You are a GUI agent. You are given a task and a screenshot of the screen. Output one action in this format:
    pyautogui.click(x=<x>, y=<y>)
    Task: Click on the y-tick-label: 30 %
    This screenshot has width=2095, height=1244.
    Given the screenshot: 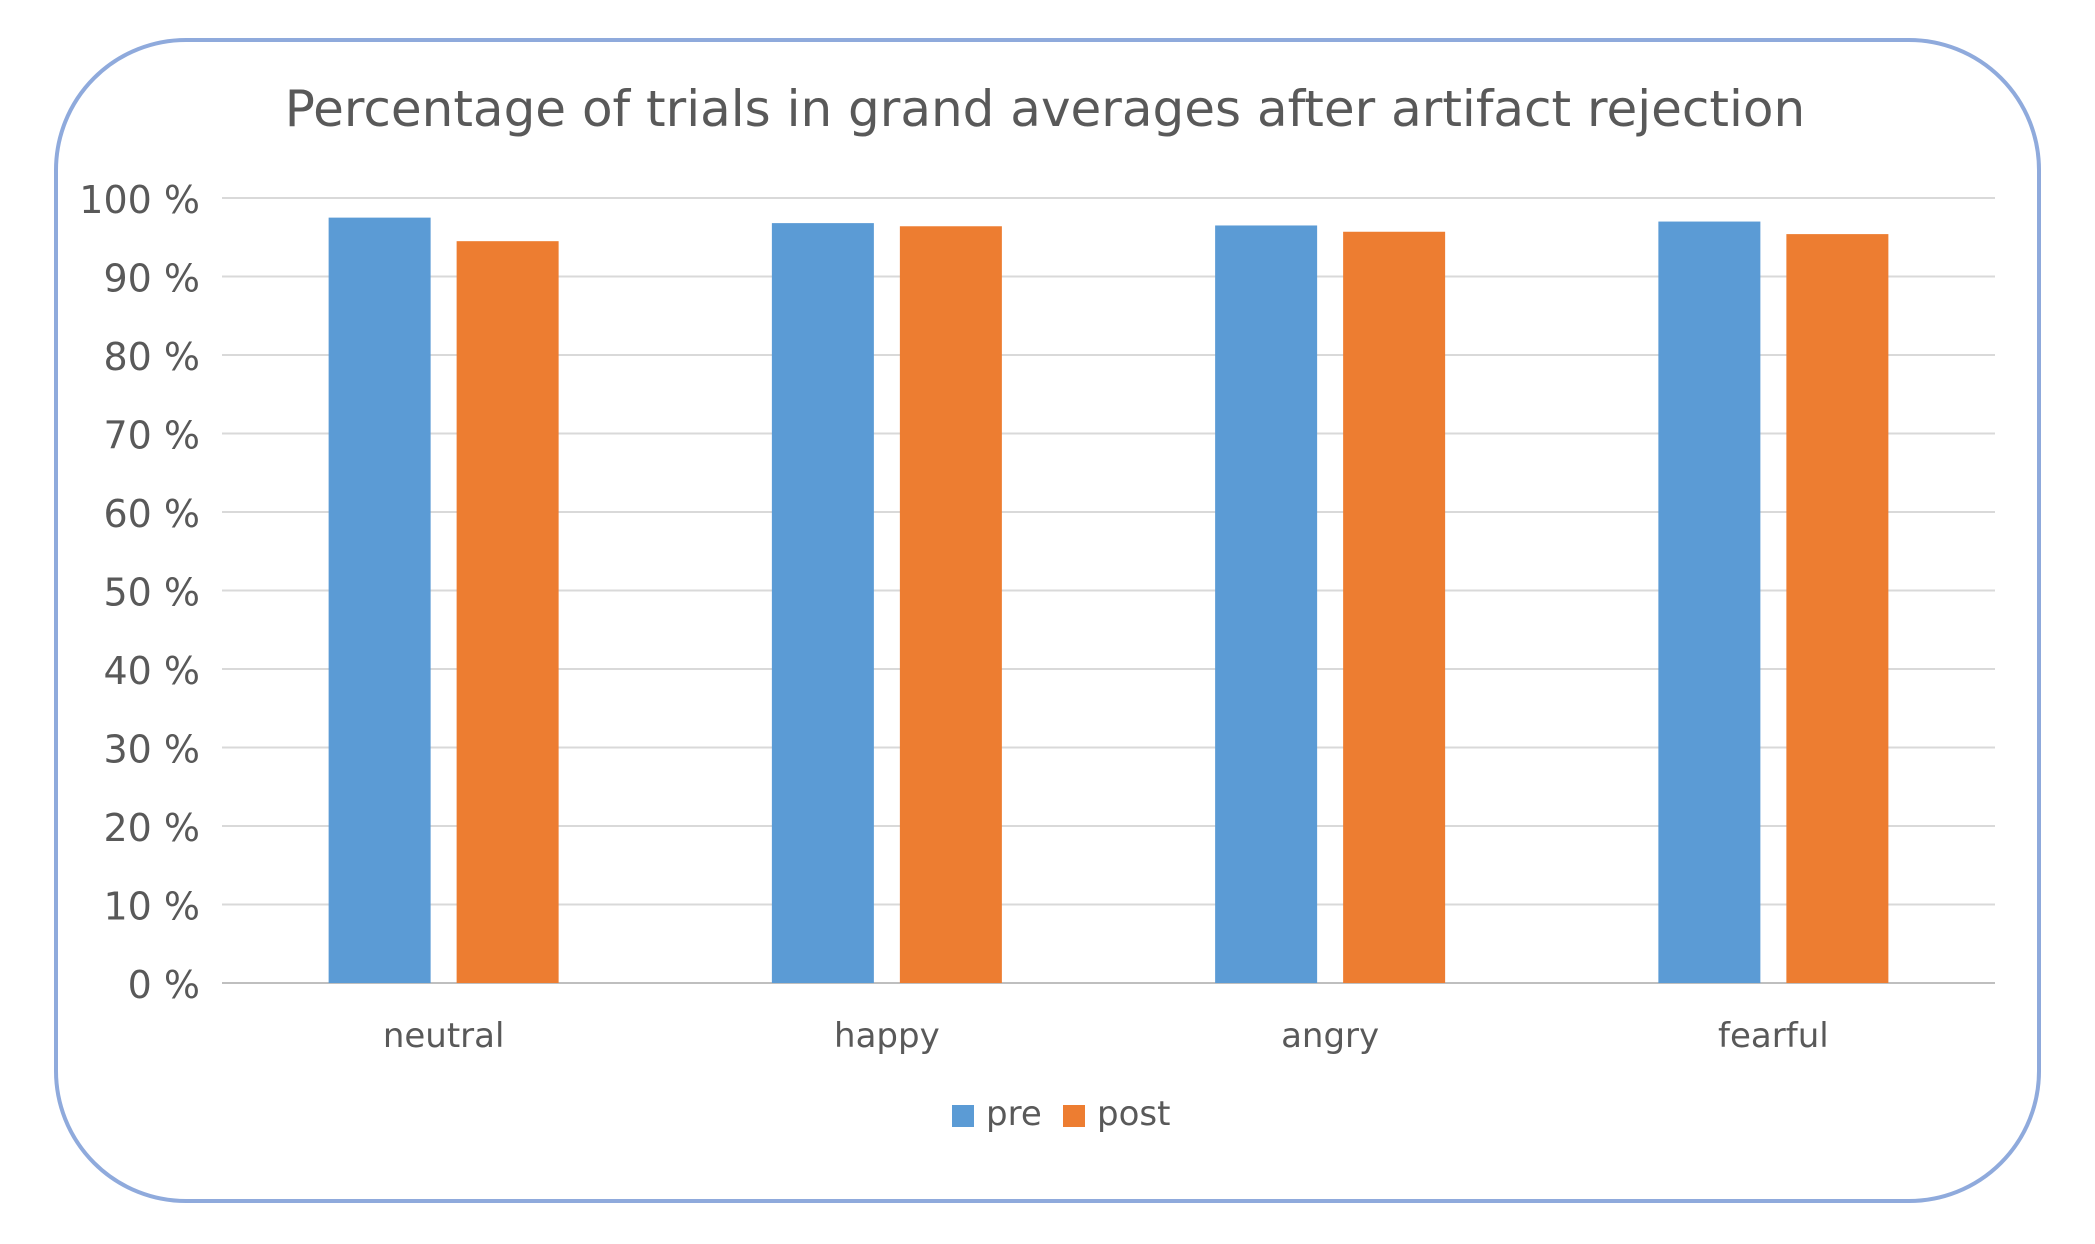 What is the action you would take?
    pyautogui.click(x=151, y=750)
    